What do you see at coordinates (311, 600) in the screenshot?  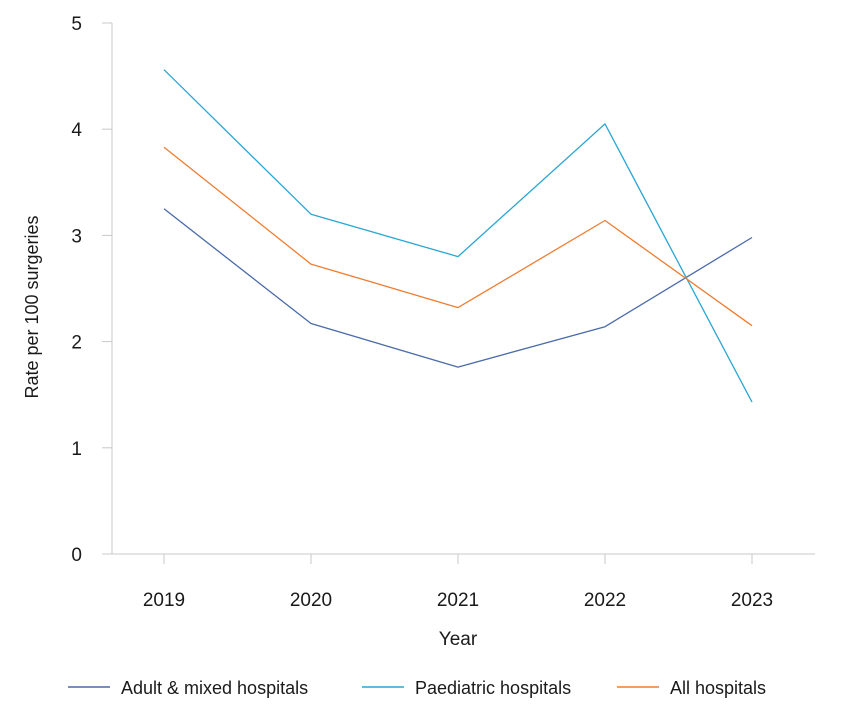 I see `x-tick-label: 2020` at bounding box center [311, 600].